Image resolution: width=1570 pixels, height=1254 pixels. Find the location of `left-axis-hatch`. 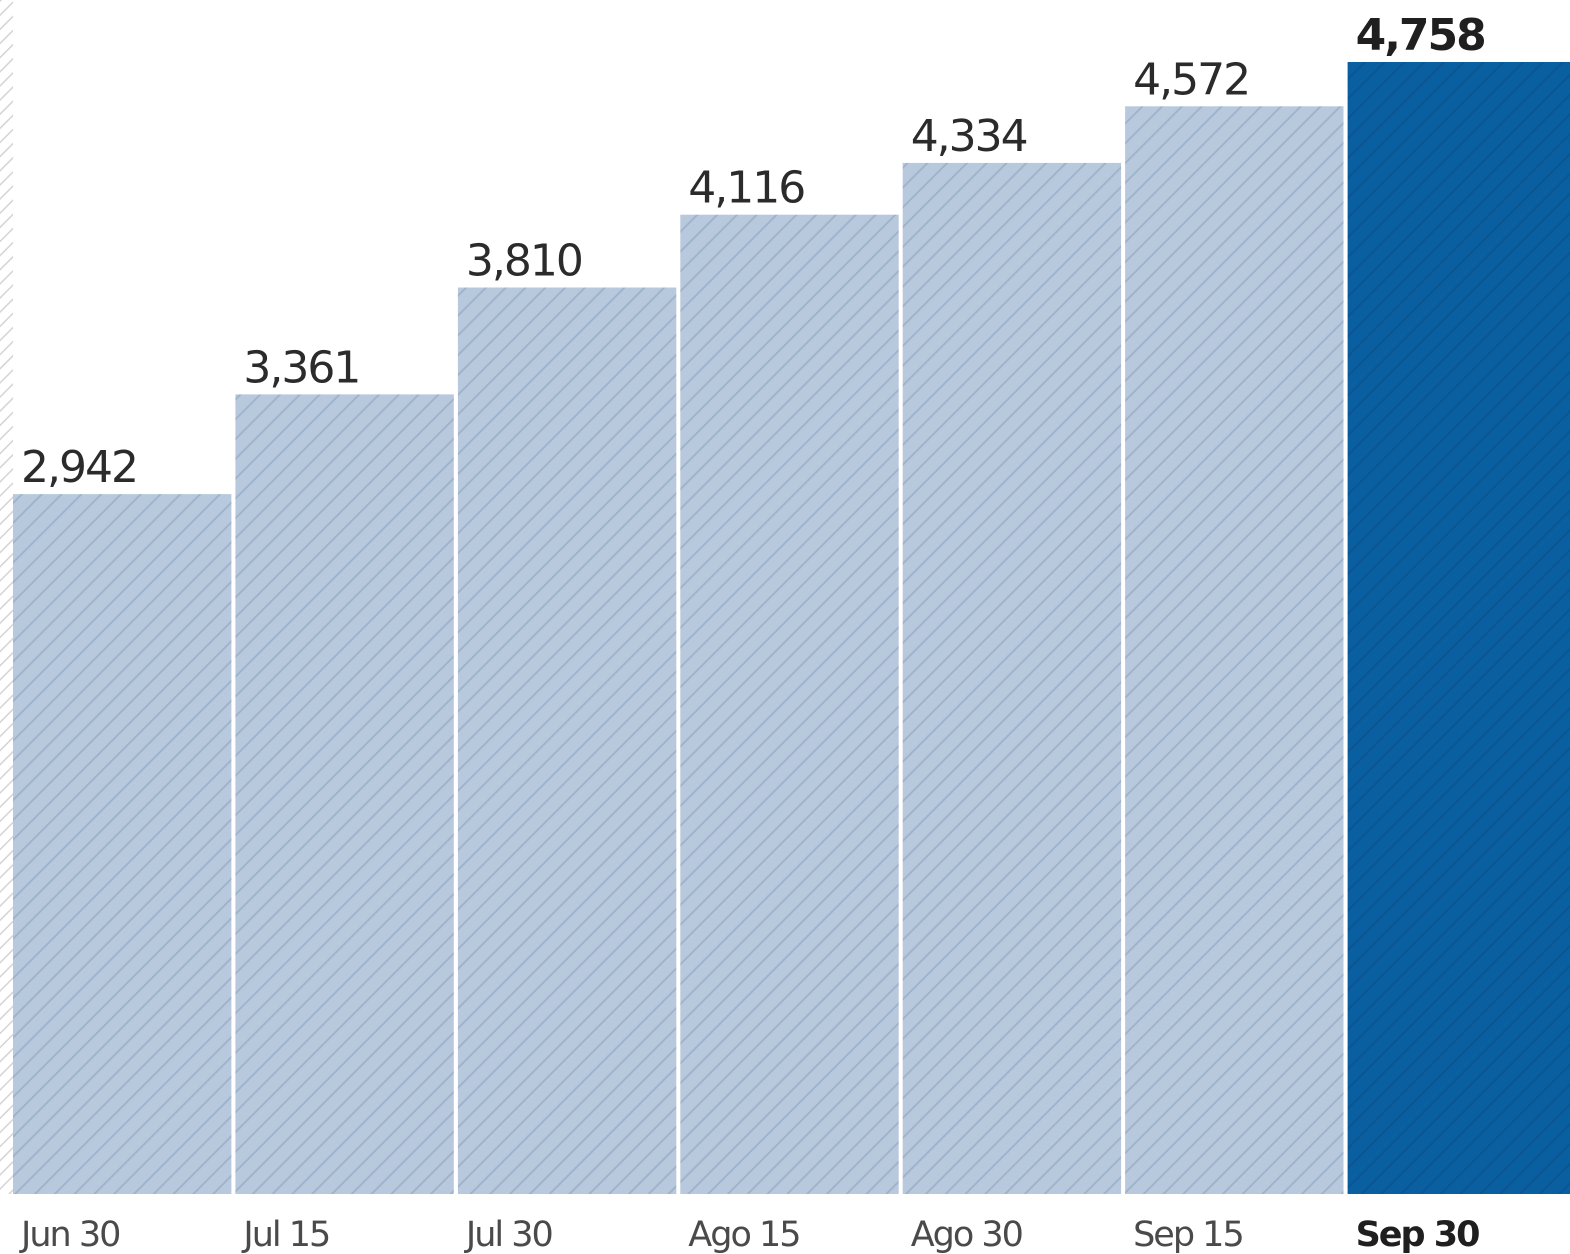

left-axis-hatch is located at coordinates (6, 597).